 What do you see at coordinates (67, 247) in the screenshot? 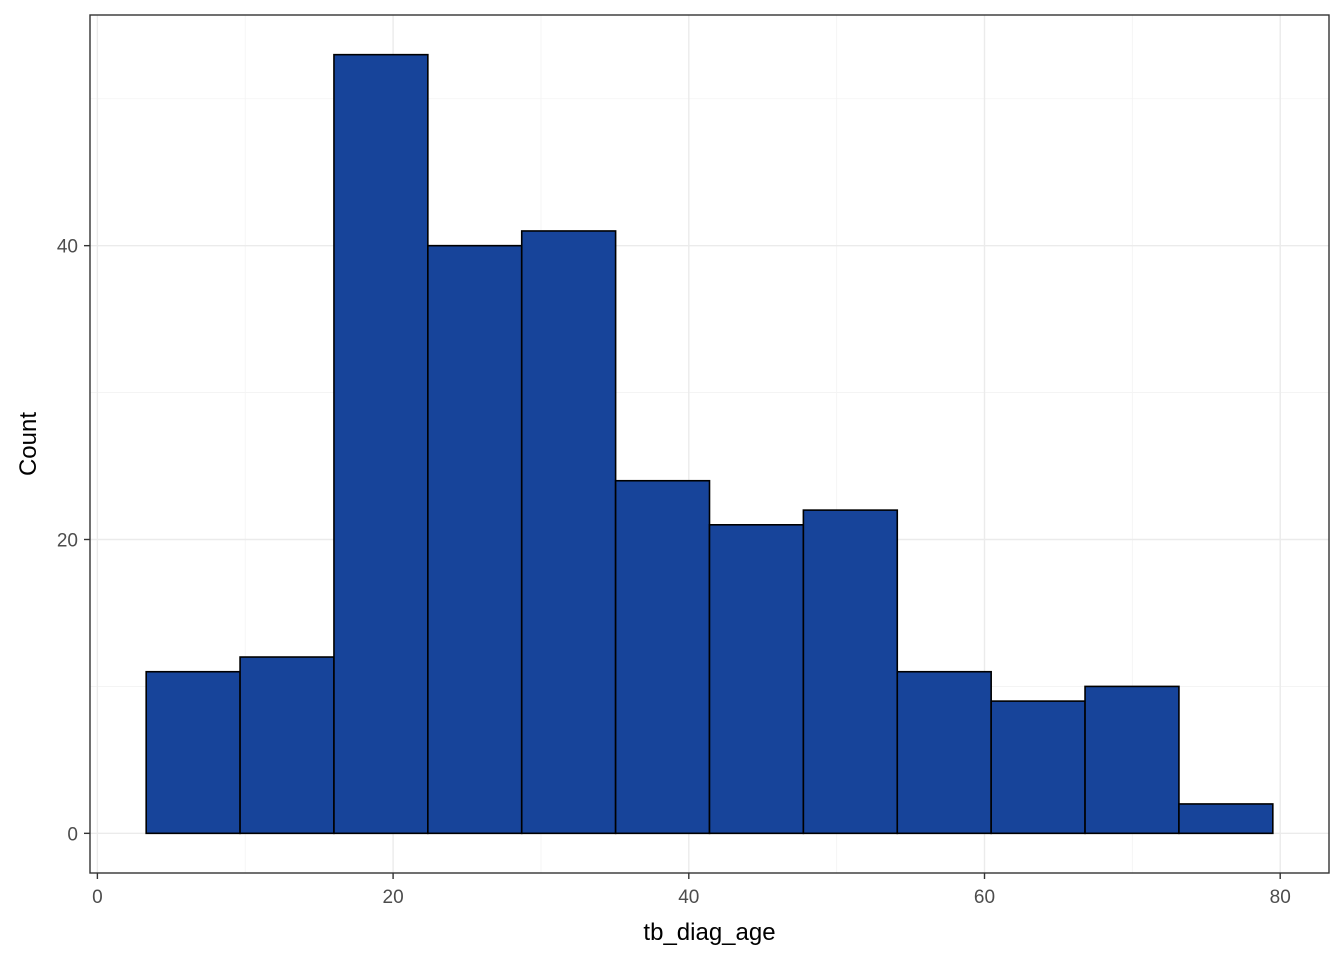
I see `y-tick-label: 40` at bounding box center [67, 247].